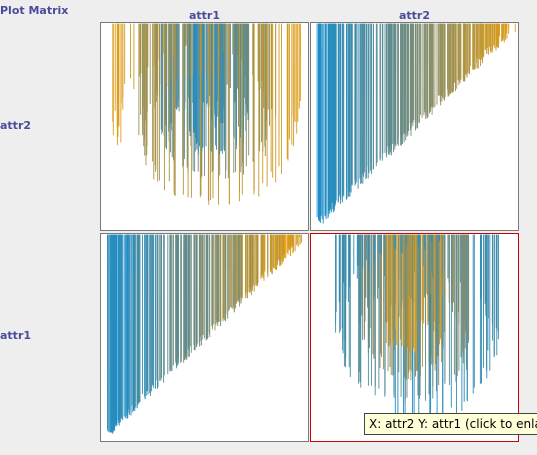  I want to click on scatter-plot-attr1-attr2, so click(206, 114).